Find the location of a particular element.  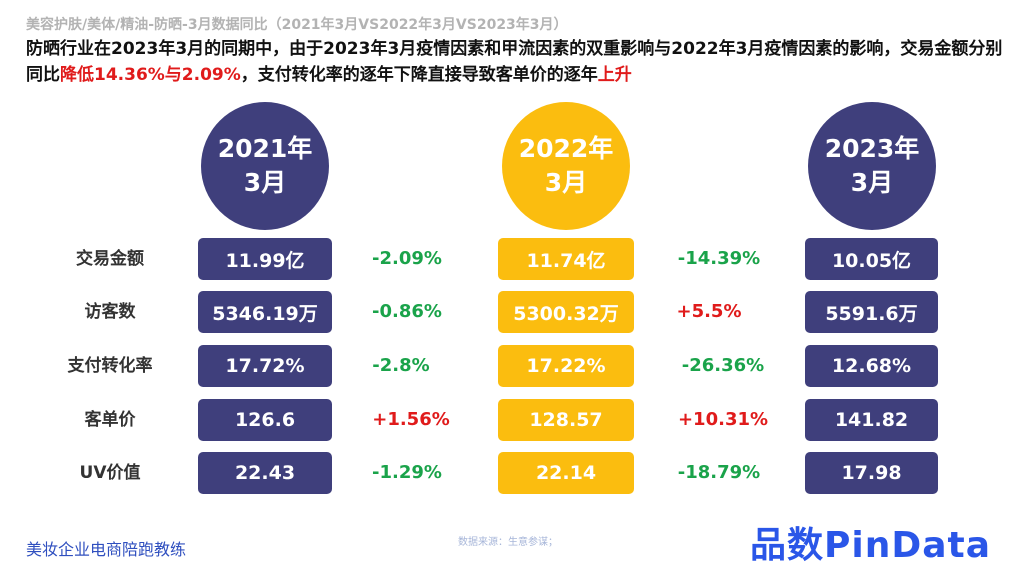

row-label-avg-order-value: 客单价 is located at coordinates (110, 420).